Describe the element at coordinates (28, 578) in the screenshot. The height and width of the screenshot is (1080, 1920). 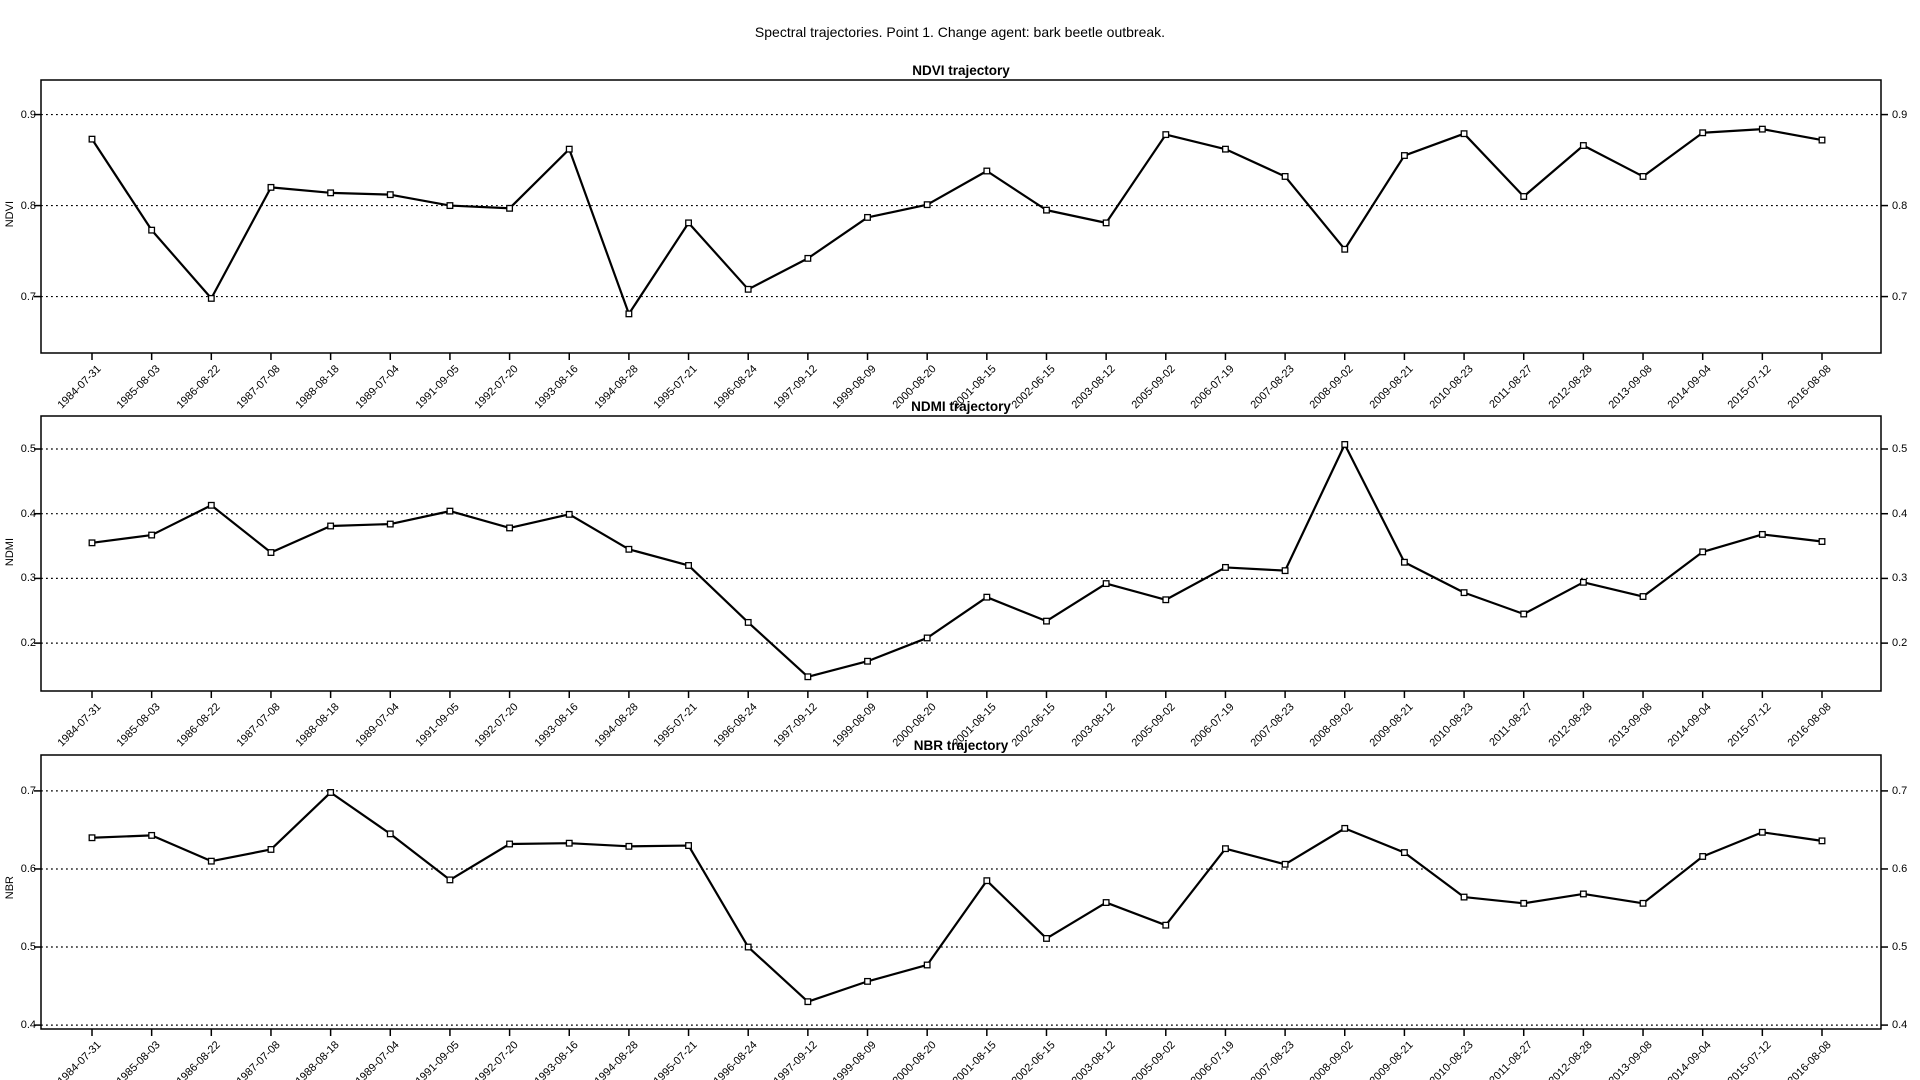
I see `y-tick-label: 0.3` at that location.